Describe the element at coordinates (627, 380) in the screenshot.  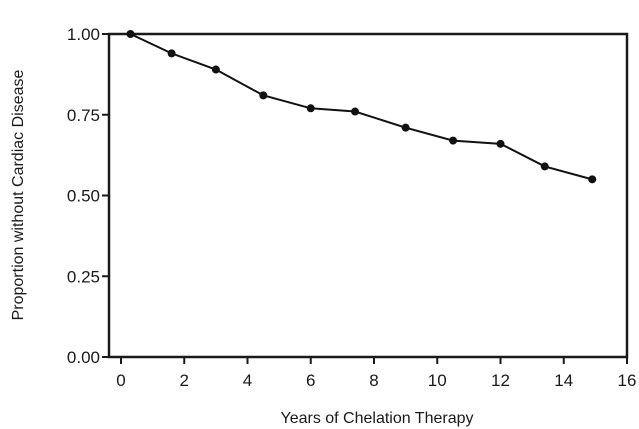
I see `x-tick-label: 16` at that location.